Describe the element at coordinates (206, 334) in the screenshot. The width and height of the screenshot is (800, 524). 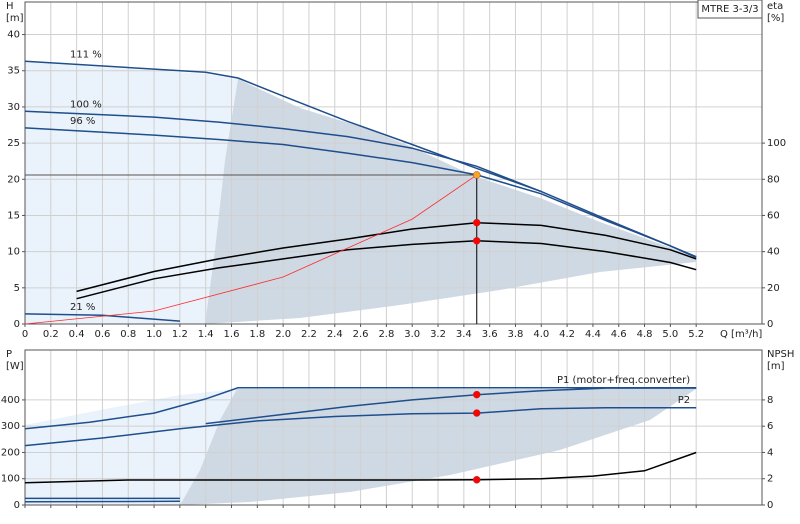
I see `x-tick-label: 1.4` at that location.